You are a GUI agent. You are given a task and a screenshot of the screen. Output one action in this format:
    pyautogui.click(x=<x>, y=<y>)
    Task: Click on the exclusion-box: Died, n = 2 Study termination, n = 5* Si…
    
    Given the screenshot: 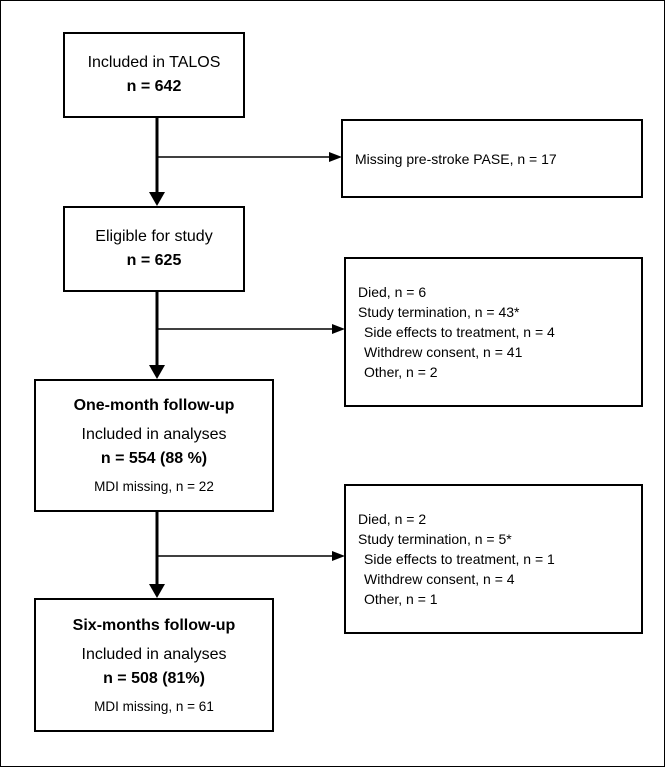 What is the action you would take?
    pyautogui.click(x=493, y=559)
    